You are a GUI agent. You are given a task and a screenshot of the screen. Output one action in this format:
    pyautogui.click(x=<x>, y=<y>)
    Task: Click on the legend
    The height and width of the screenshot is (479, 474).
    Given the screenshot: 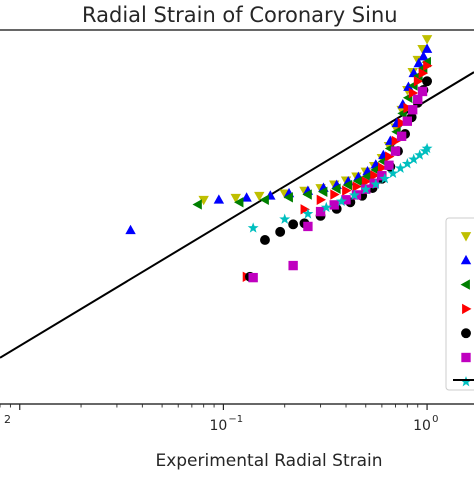 What is the action you would take?
    pyautogui.click(x=459, y=304)
    